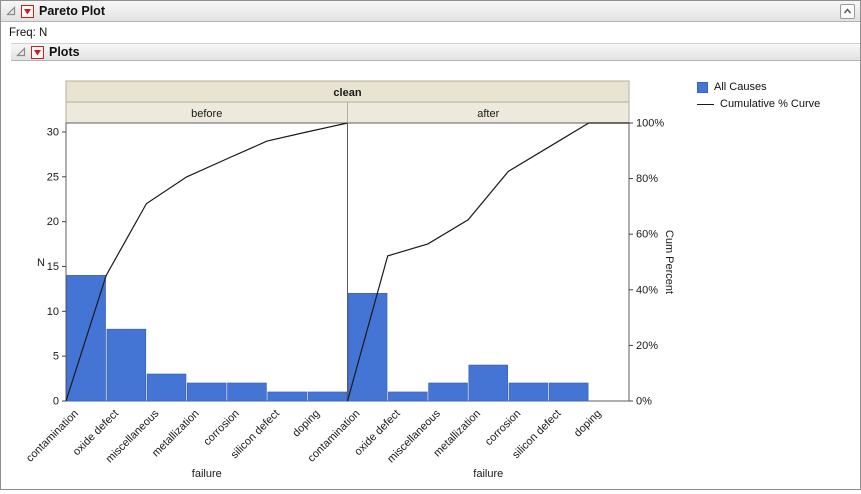  I want to click on bar-before-metallization, so click(206, 392).